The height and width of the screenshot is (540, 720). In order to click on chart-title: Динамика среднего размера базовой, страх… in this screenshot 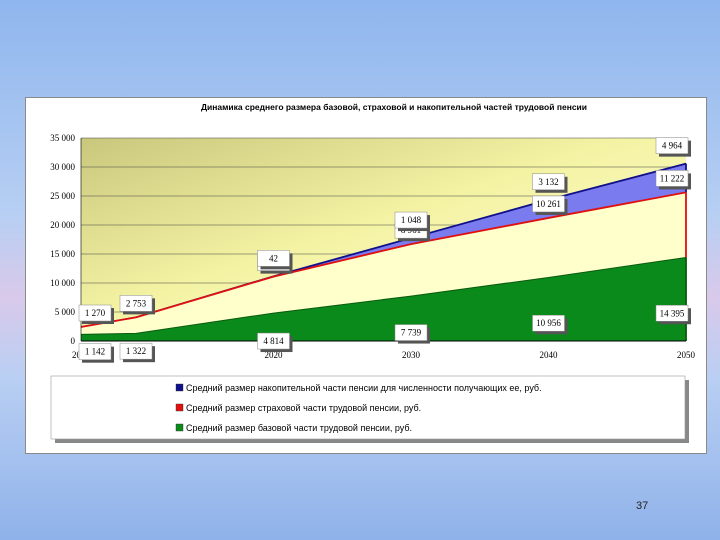, I will do `click(394, 107)`.